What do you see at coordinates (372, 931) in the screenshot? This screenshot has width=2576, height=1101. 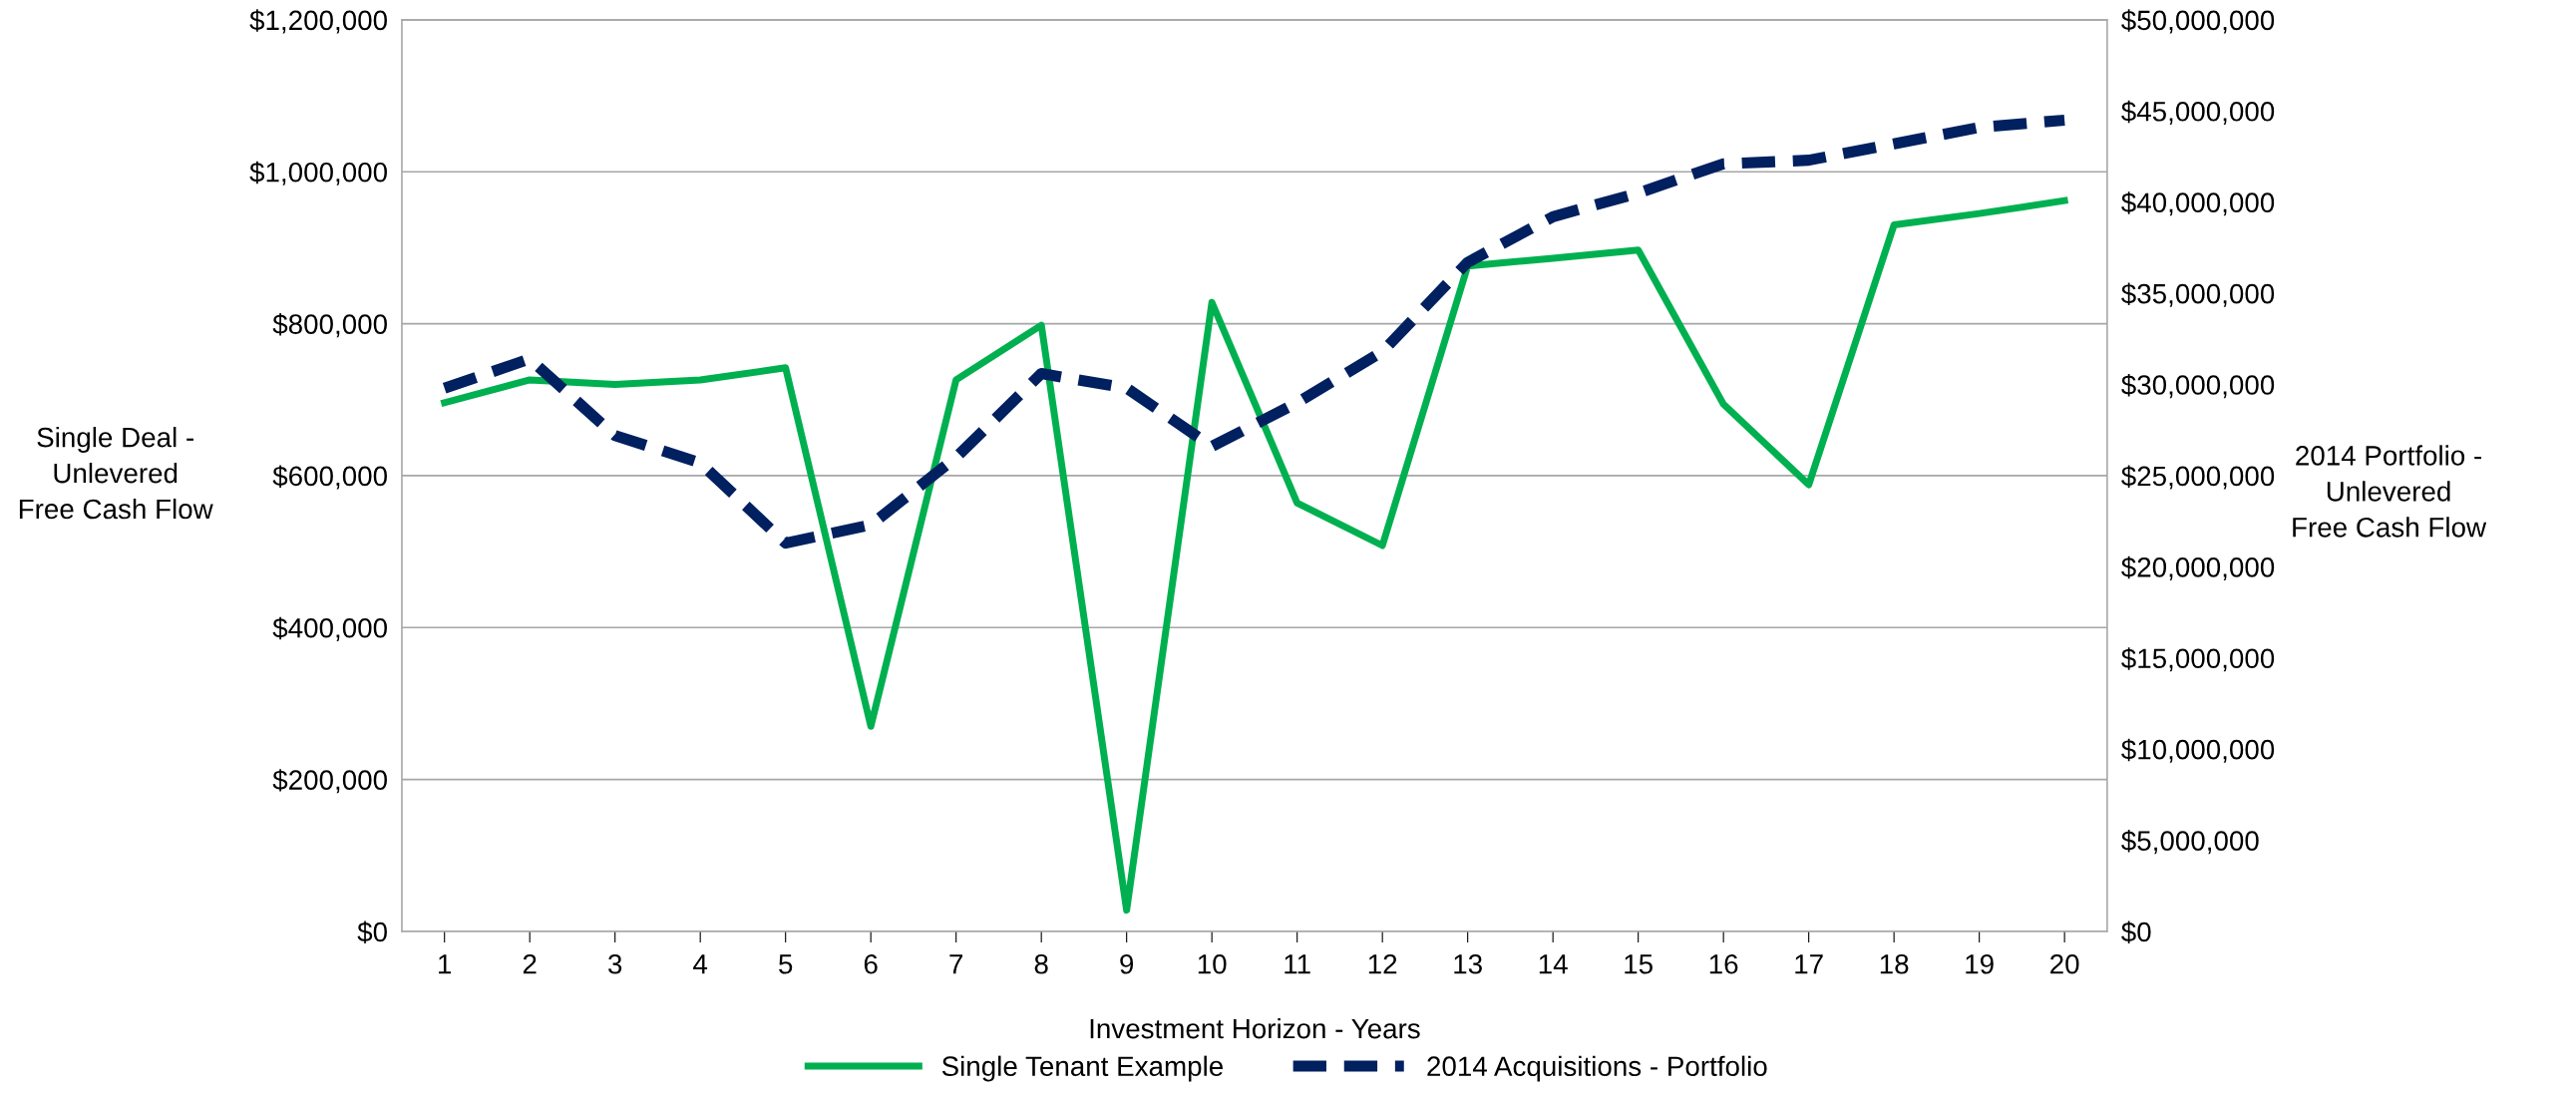 I see `y-tick-label: $0` at bounding box center [372, 931].